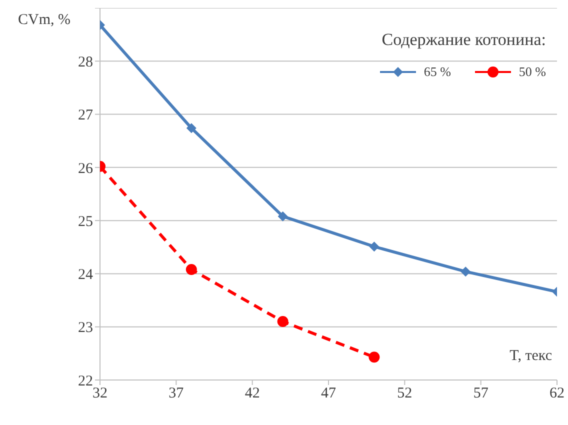 Image resolution: width=568 pixels, height=425 pixels. What do you see at coordinates (85, 328) in the screenshot?
I see `y-tick-label: 23` at bounding box center [85, 328].